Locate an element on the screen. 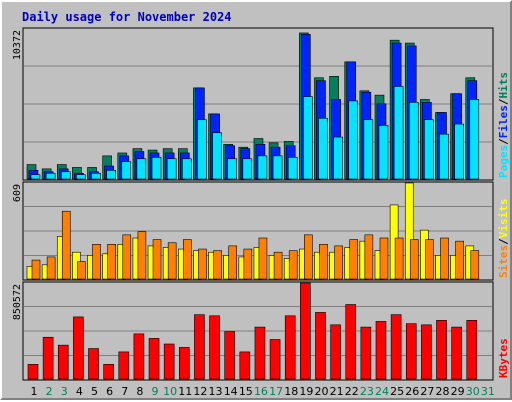 The width and height of the screenshot is (512, 402). day-label: 18 is located at coordinates (291, 391).